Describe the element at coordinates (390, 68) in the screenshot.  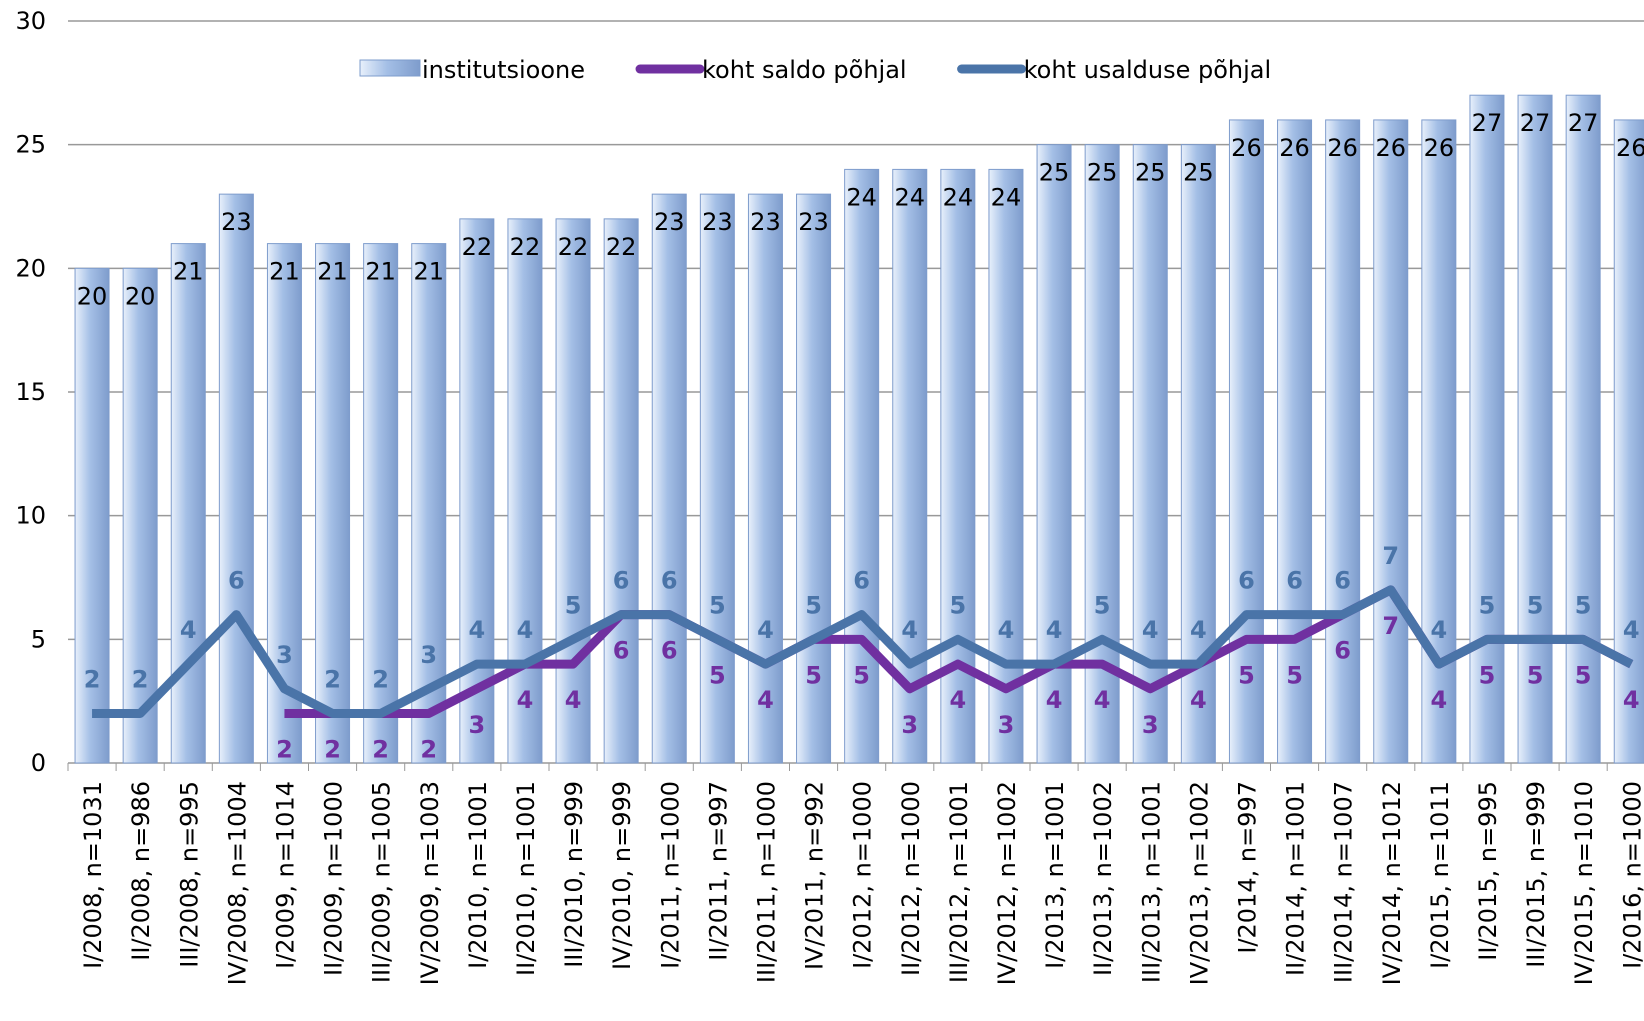
I see `legend-swatch` at that location.